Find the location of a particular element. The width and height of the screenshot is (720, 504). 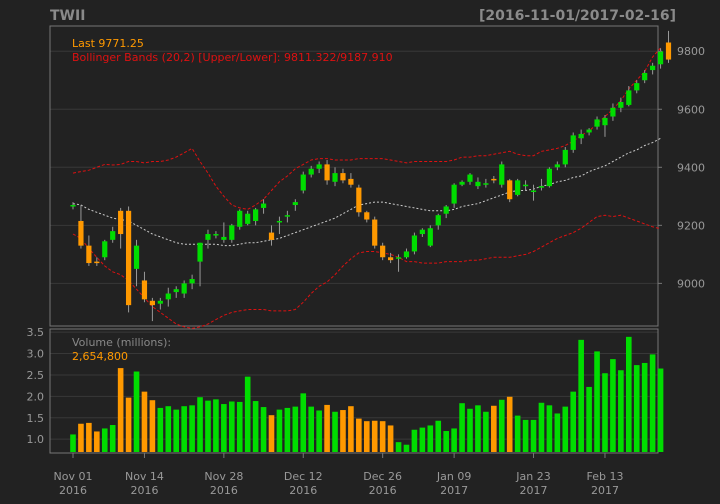

volume-tick-label: 2.0 is located at coordinates (36, 396).